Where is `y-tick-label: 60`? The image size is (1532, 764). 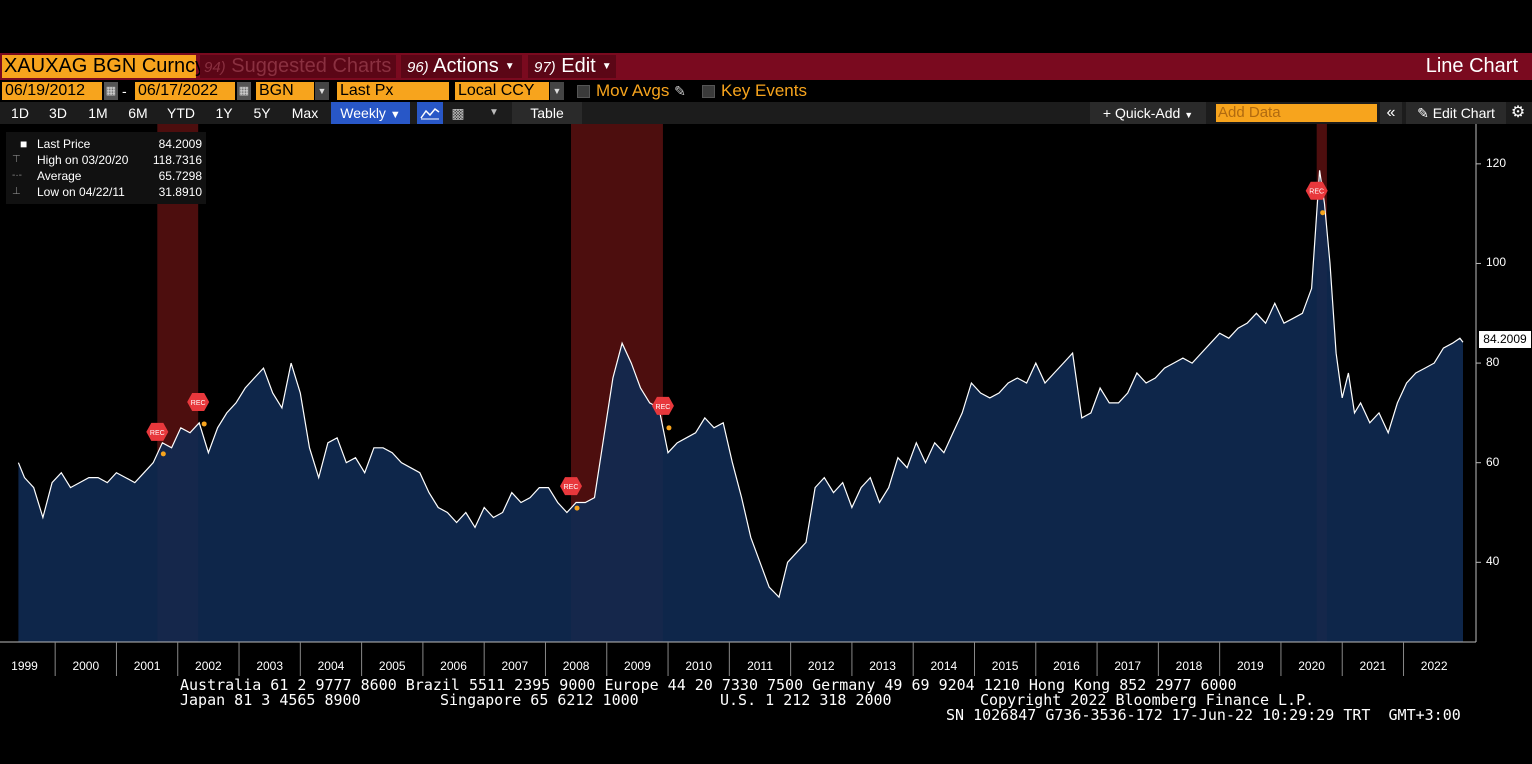 y-tick-label: 60 is located at coordinates (1493, 461).